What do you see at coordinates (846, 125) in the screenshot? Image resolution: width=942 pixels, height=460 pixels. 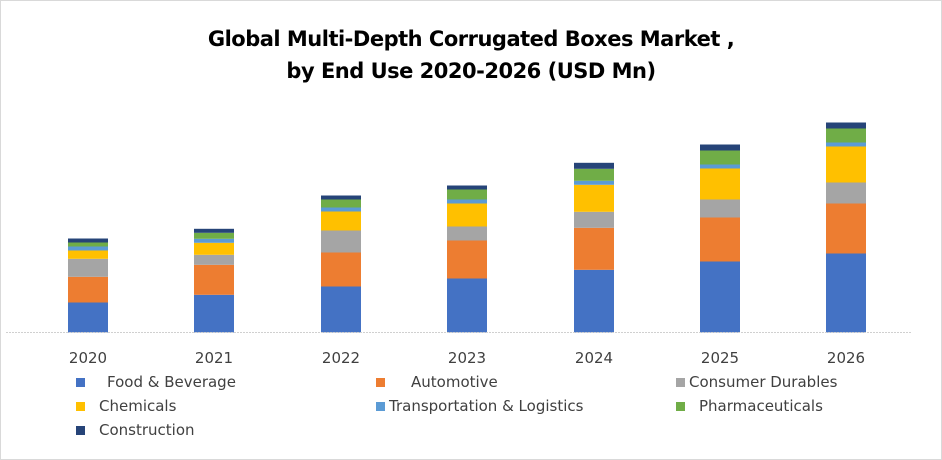 I see `bar-2026-construction` at bounding box center [846, 125].